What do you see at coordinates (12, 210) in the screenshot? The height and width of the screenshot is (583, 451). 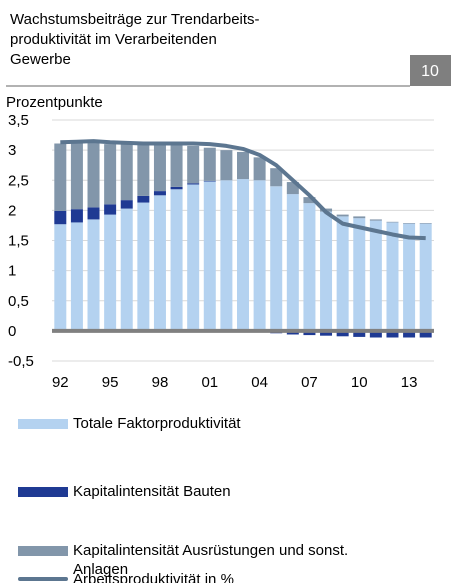 I see `y-tick-label: 2` at bounding box center [12, 210].